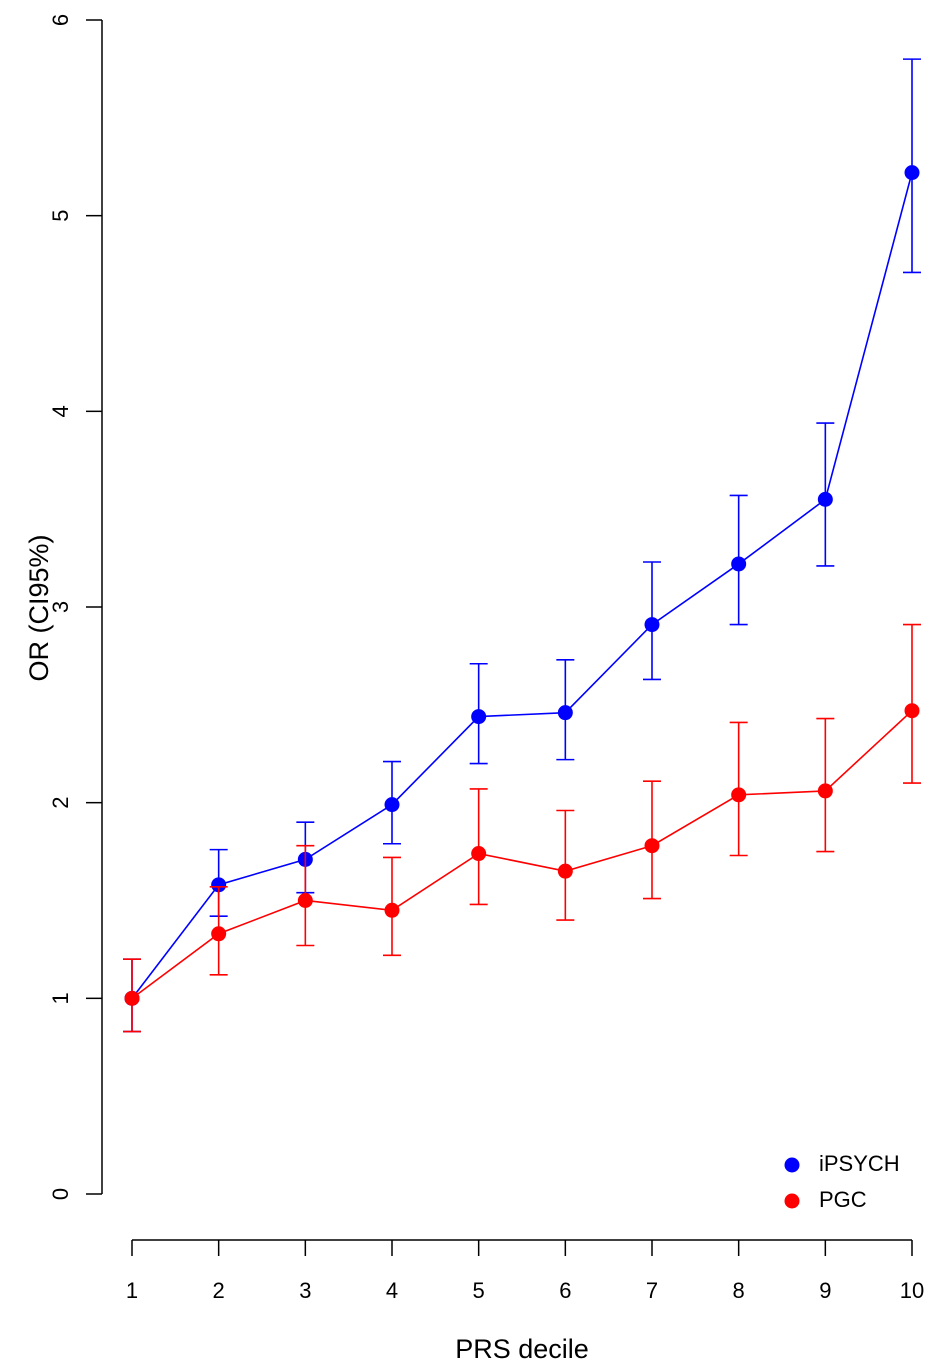  I want to click on x-tick-label: 6, so click(565, 1290).